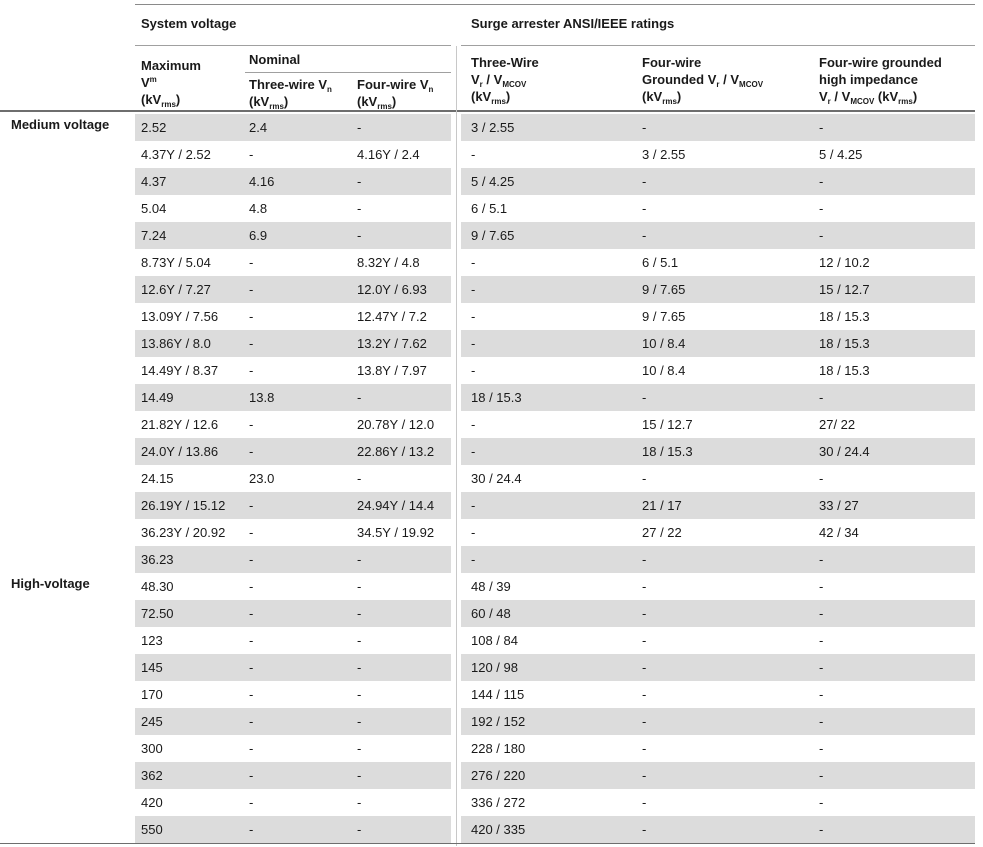  Describe the element at coordinates (660, 262) in the screenshot. I see `cell-four-wire-grounded: 6 / 5.1` at that location.